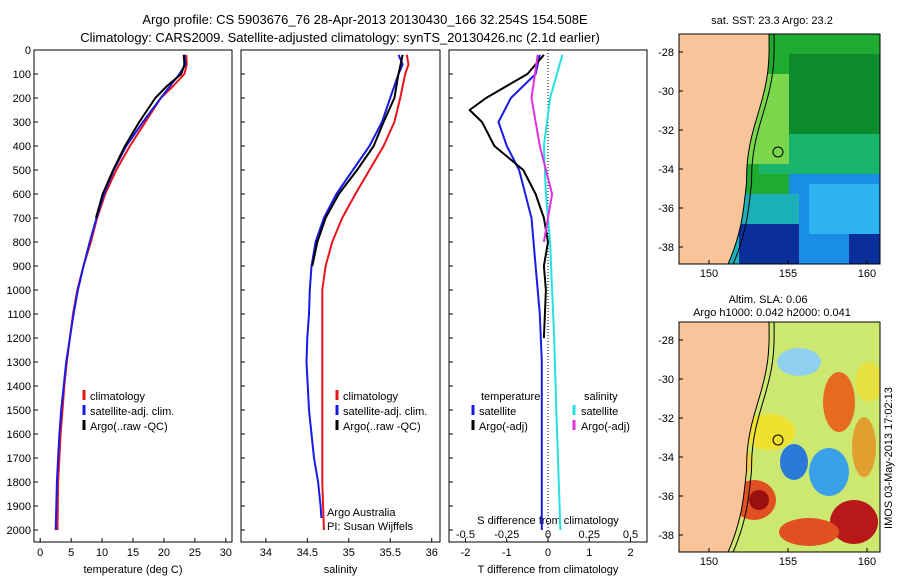 The height and width of the screenshot is (580, 900). Describe the element at coordinates (390, 553) in the screenshot. I see `x-tick-label: 35.5` at that location.